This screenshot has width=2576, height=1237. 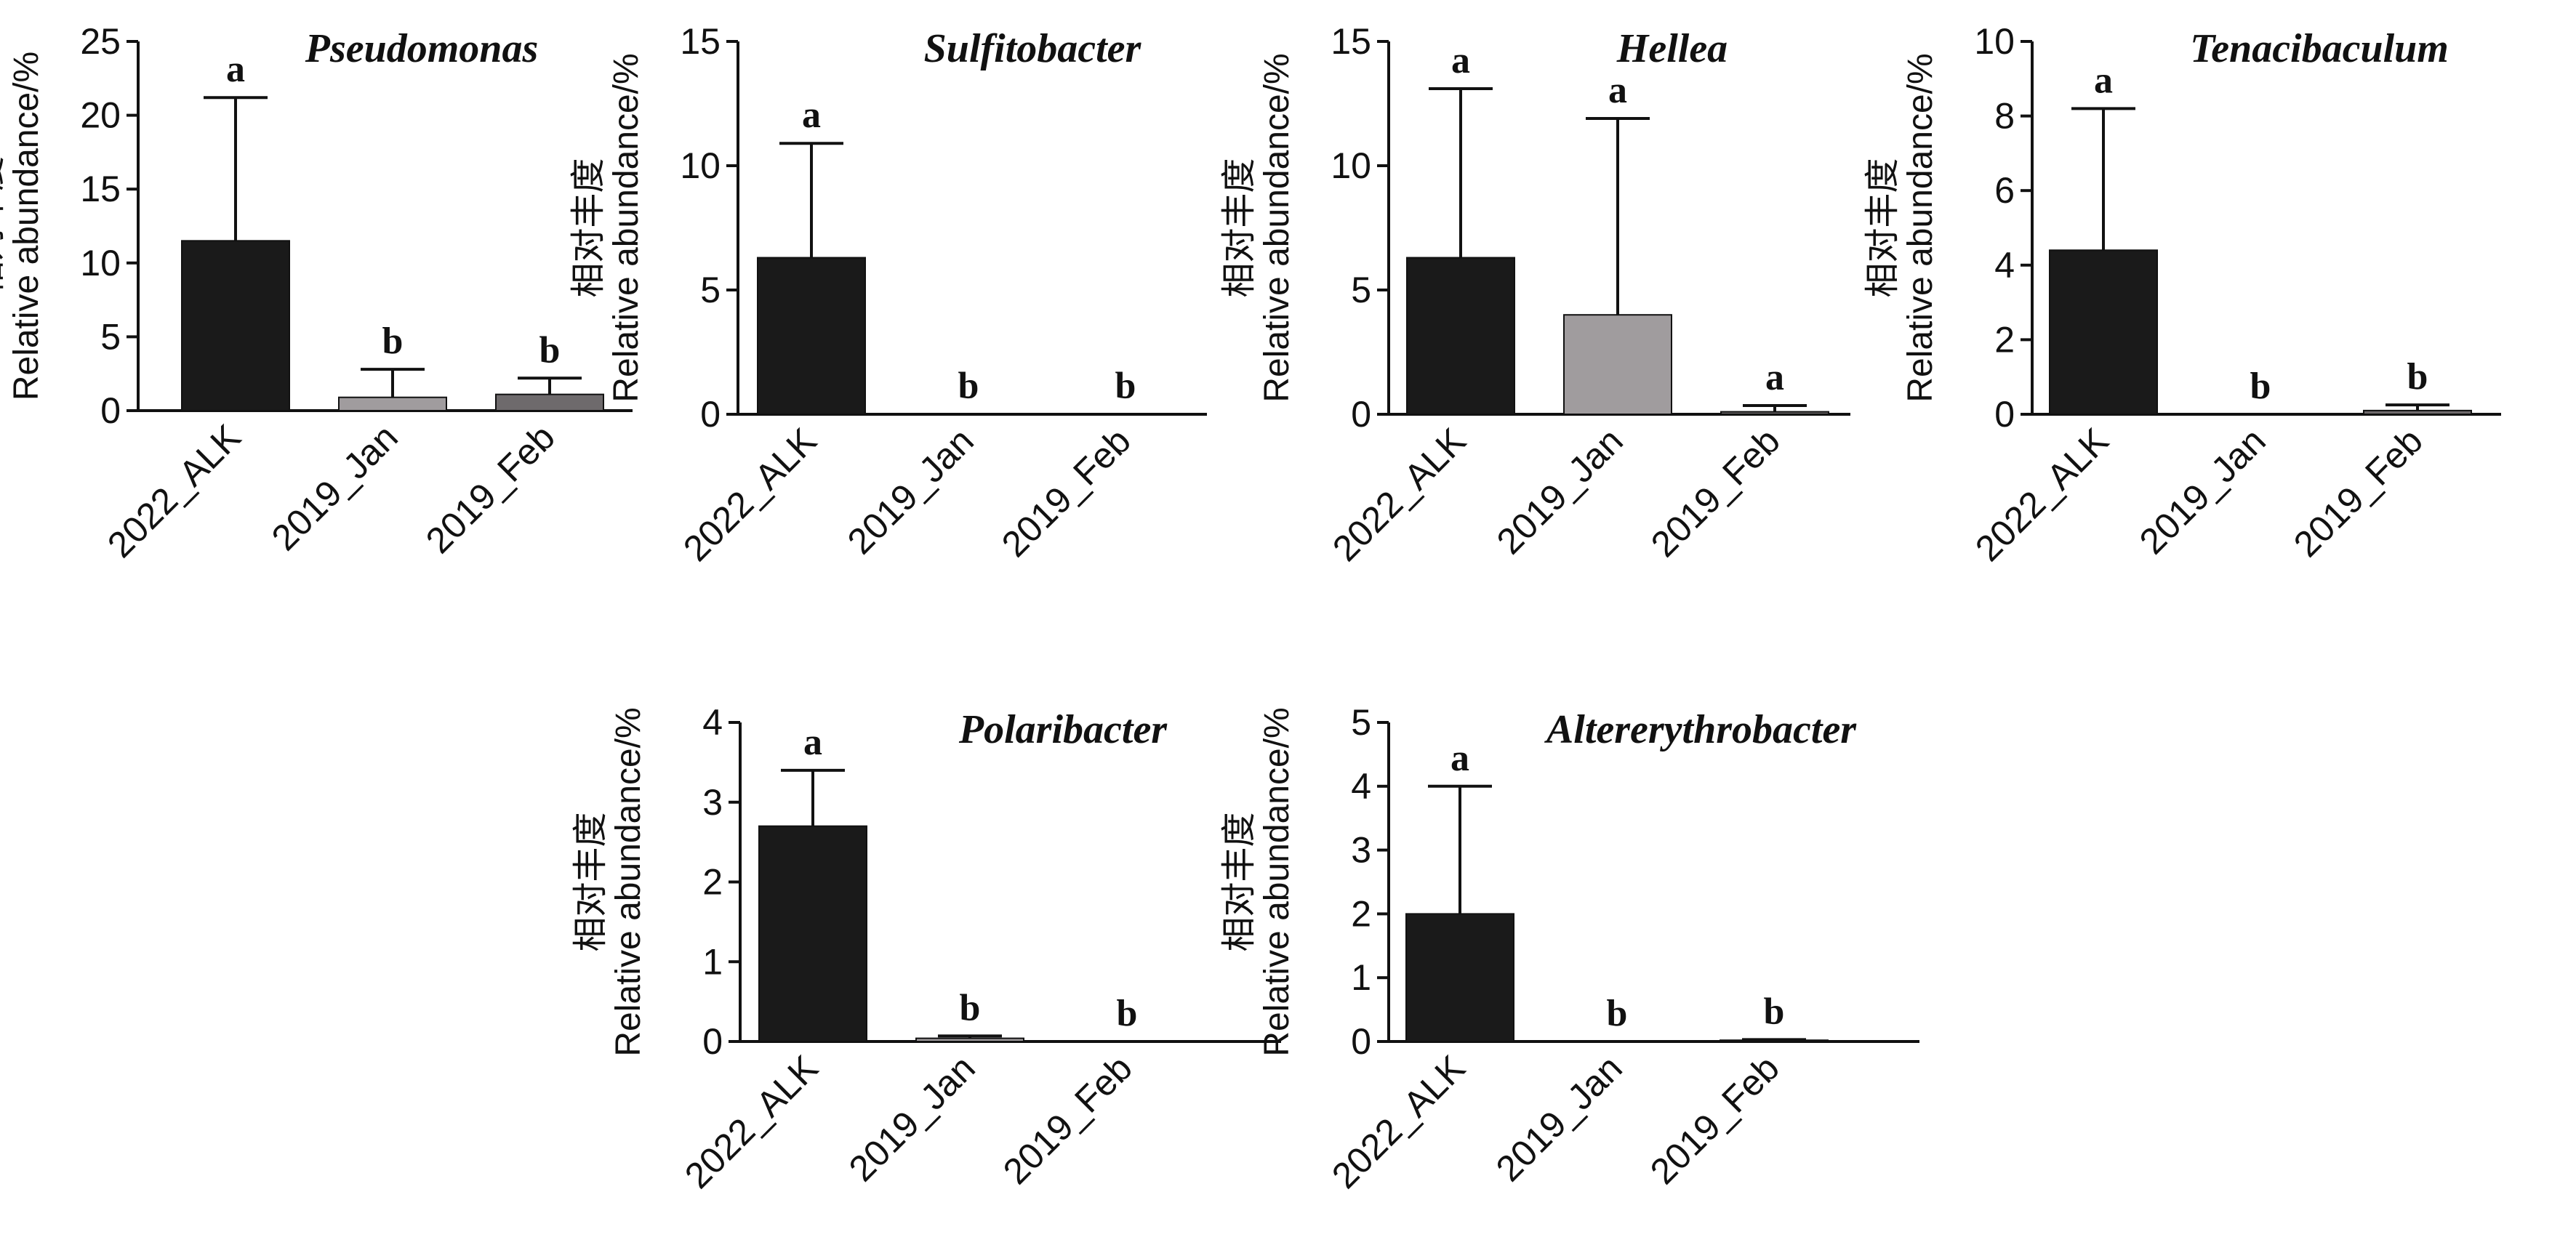 I want to click on panel-title: Polaribacter, so click(x=1063, y=730).